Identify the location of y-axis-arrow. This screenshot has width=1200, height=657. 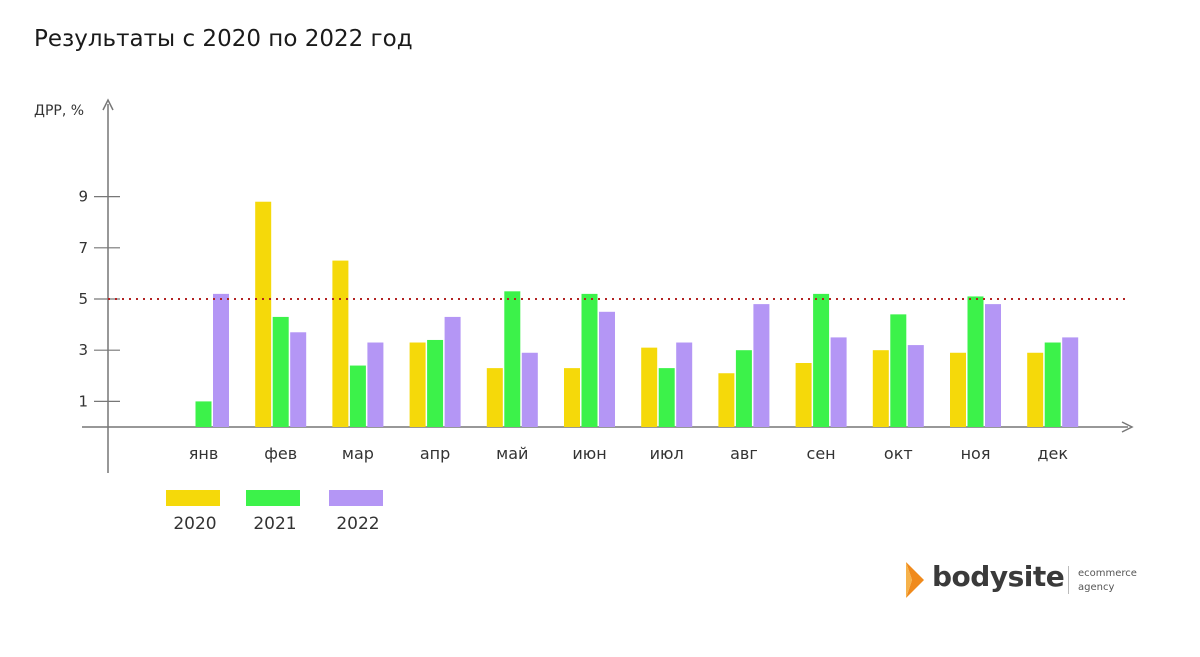
(108, 104).